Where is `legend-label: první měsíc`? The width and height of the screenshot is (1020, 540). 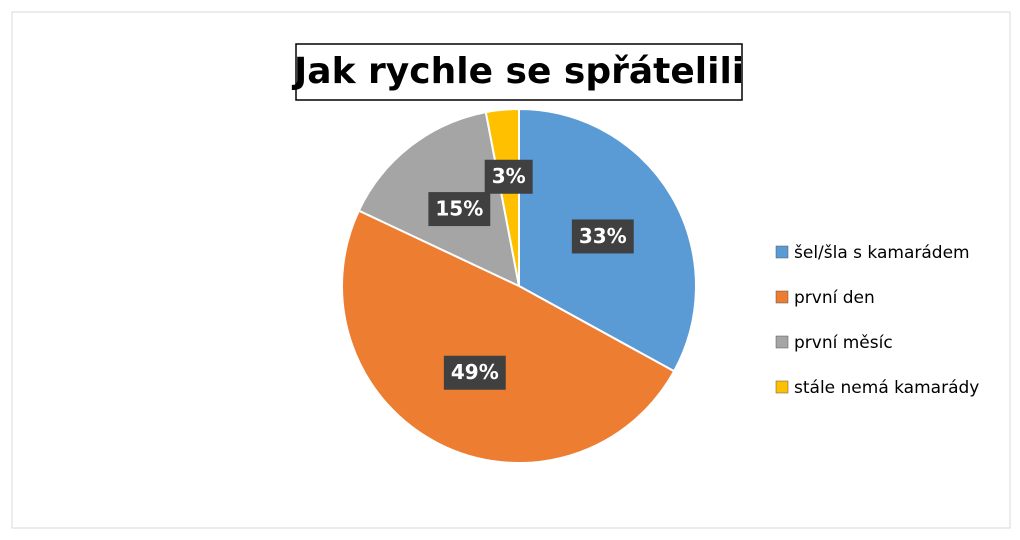
legend-label: první měsíc is located at coordinates (843, 343).